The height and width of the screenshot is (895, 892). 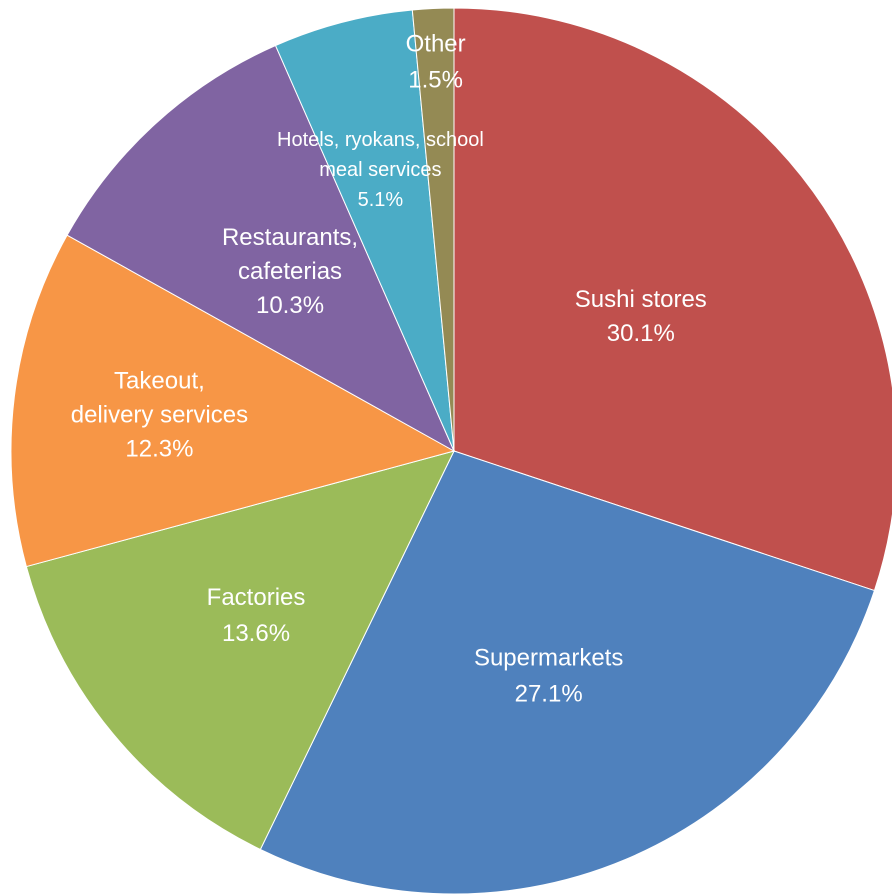 What do you see at coordinates (256, 597) in the screenshot?
I see `slice-name: Factories` at bounding box center [256, 597].